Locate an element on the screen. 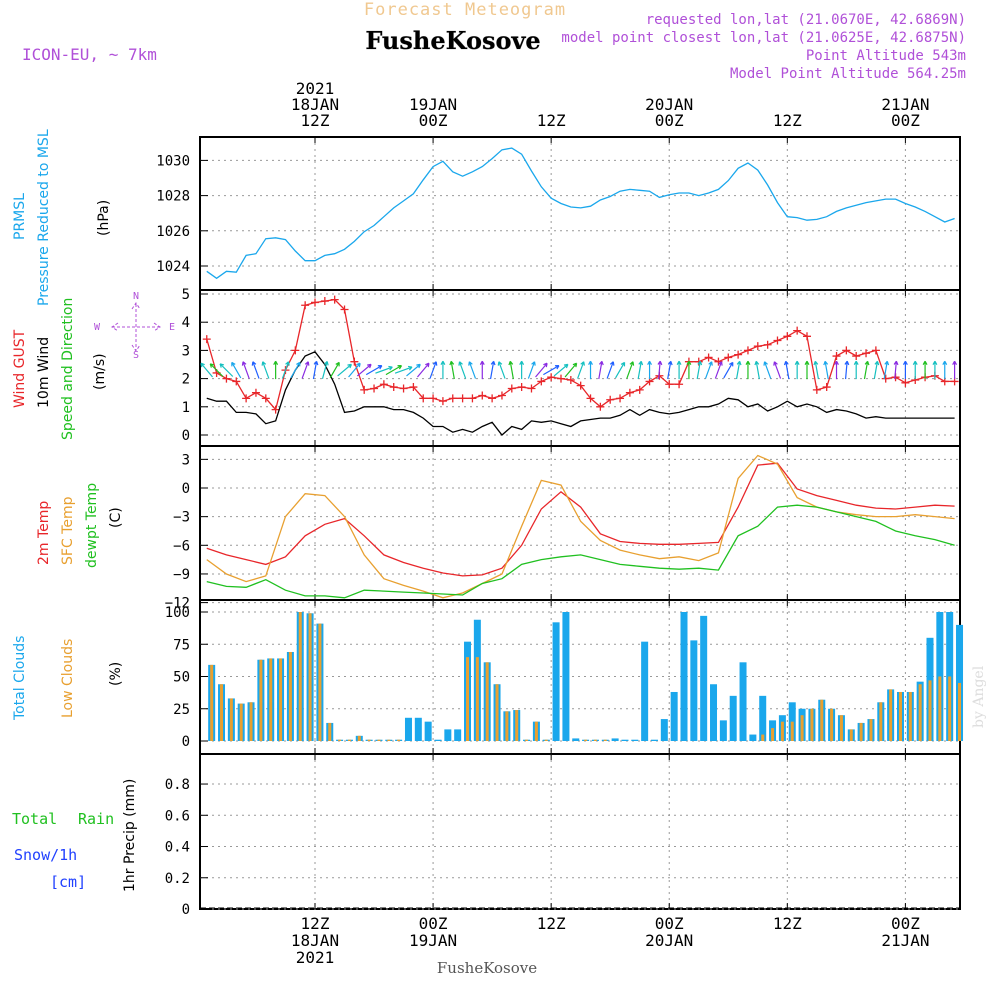 This screenshot has width=1000, height=1000. bottom-time-label: 21JAN is located at coordinates (905, 940).